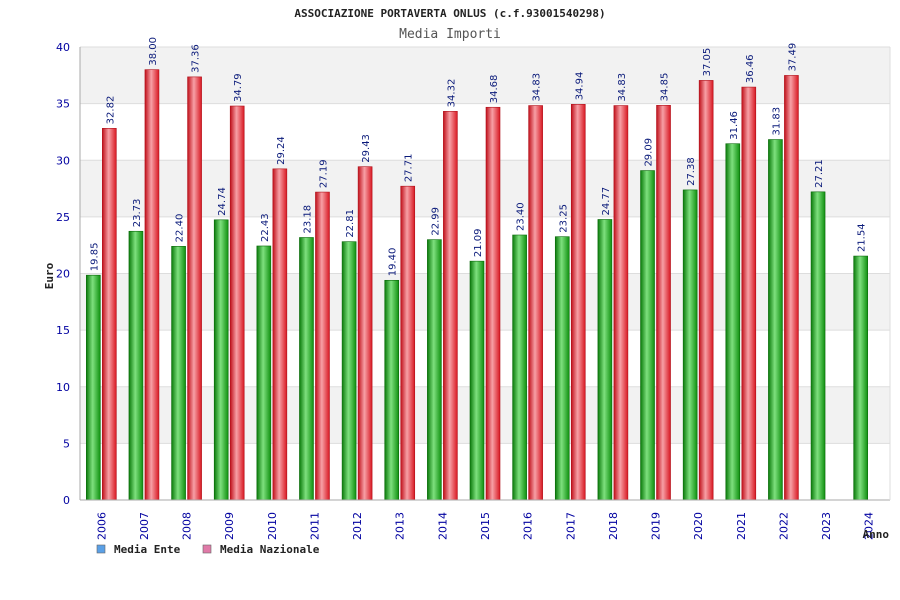 The width and height of the screenshot is (900, 600). I want to click on data-label: 24.74, so click(222, 201).